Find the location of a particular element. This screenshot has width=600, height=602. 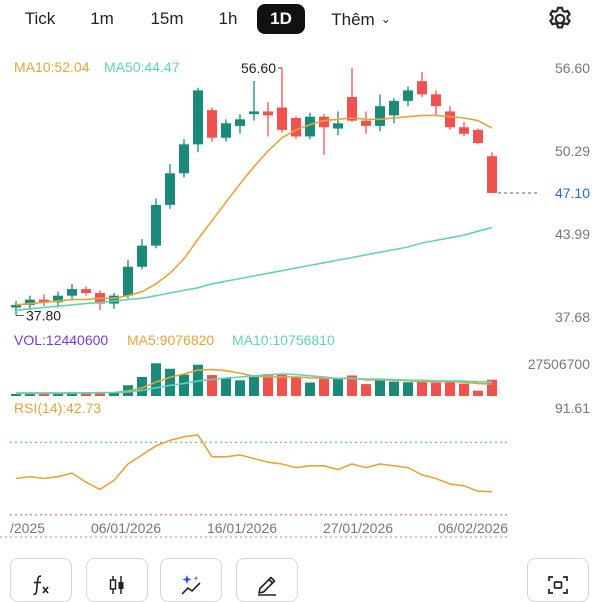

sparkle-chart-icon is located at coordinates (191, 585).